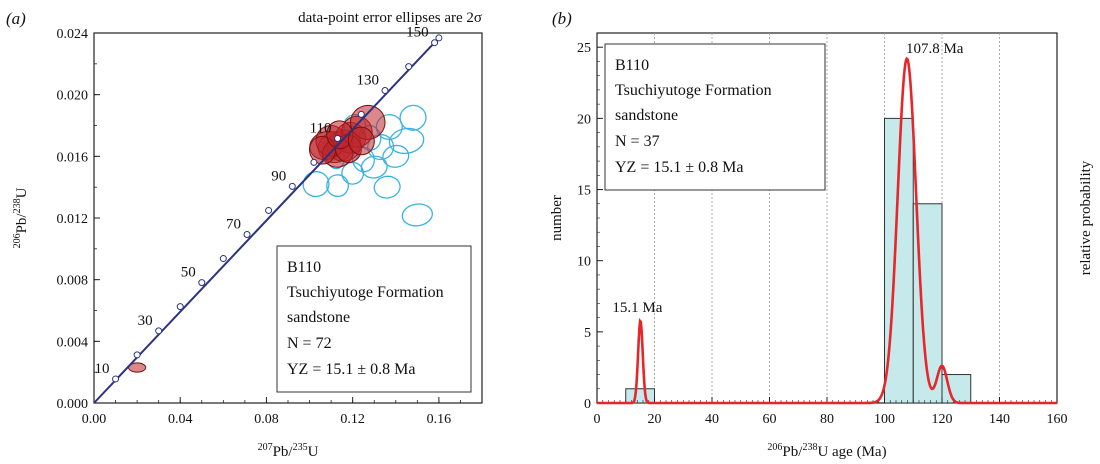 The image size is (1100, 464). What do you see at coordinates (935, 49) in the screenshot?
I see `panel-b-peak-annotation: 107.8 Ma` at bounding box center [935, 49].